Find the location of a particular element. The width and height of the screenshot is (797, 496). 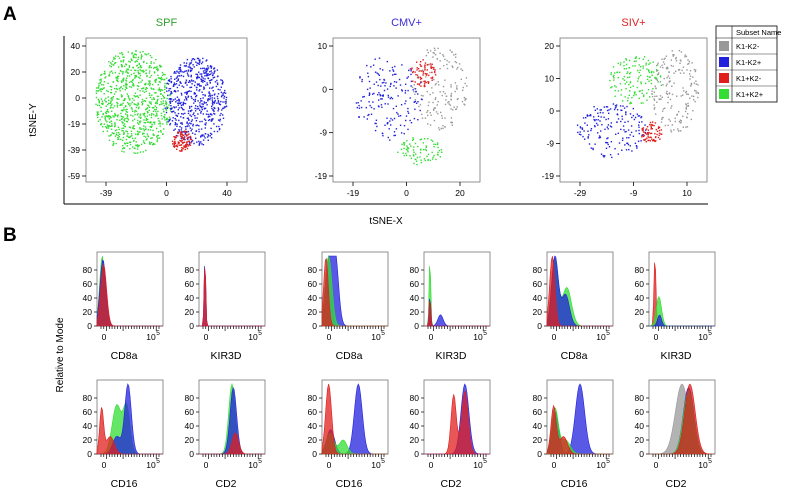

histogram-area is located at coordinates (232, 297).